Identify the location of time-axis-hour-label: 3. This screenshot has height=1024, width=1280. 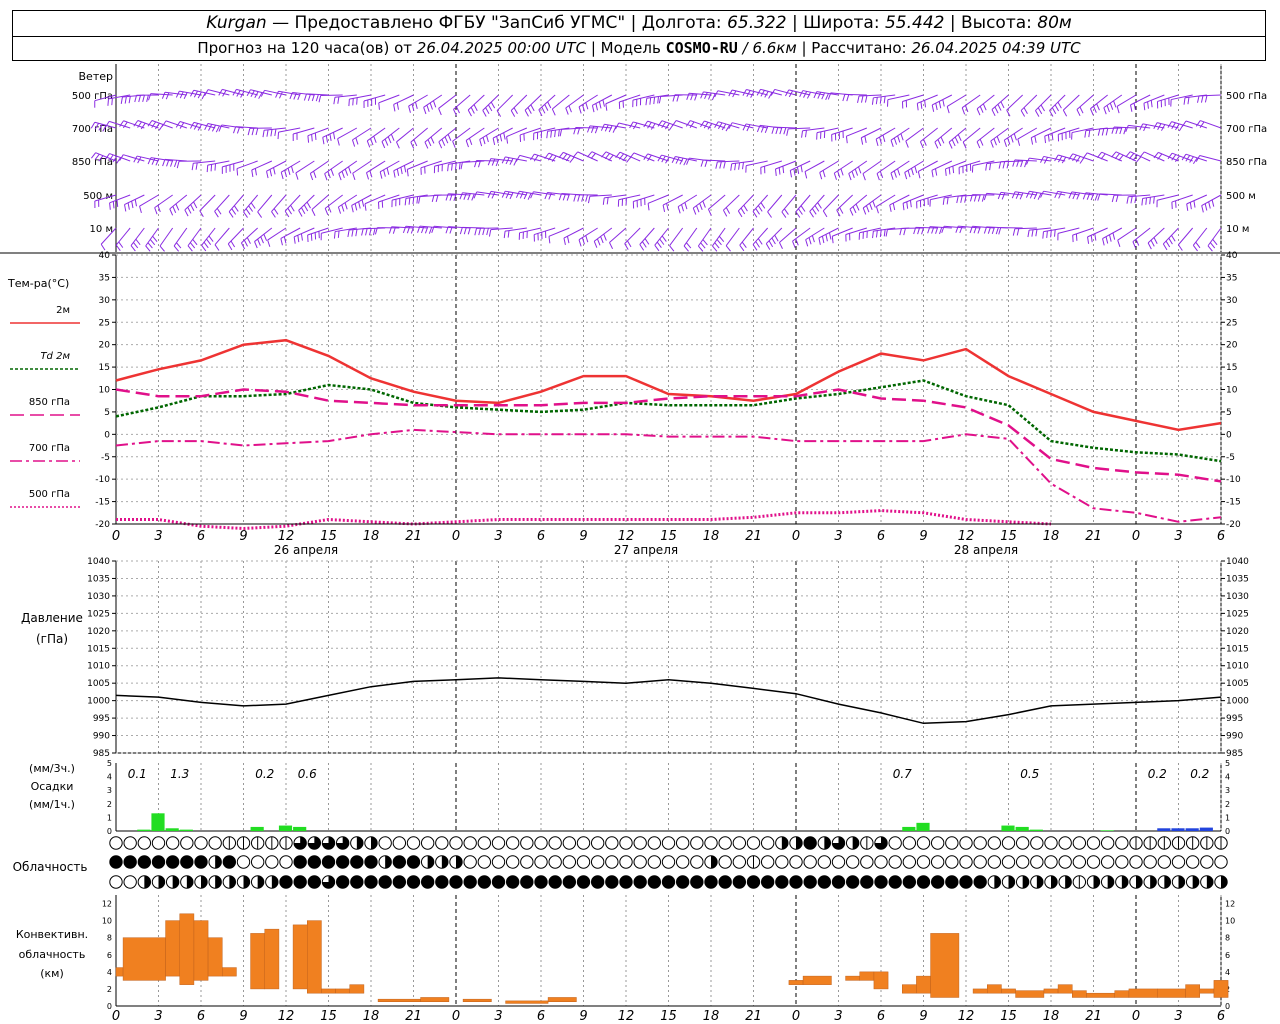
(1178, 536).